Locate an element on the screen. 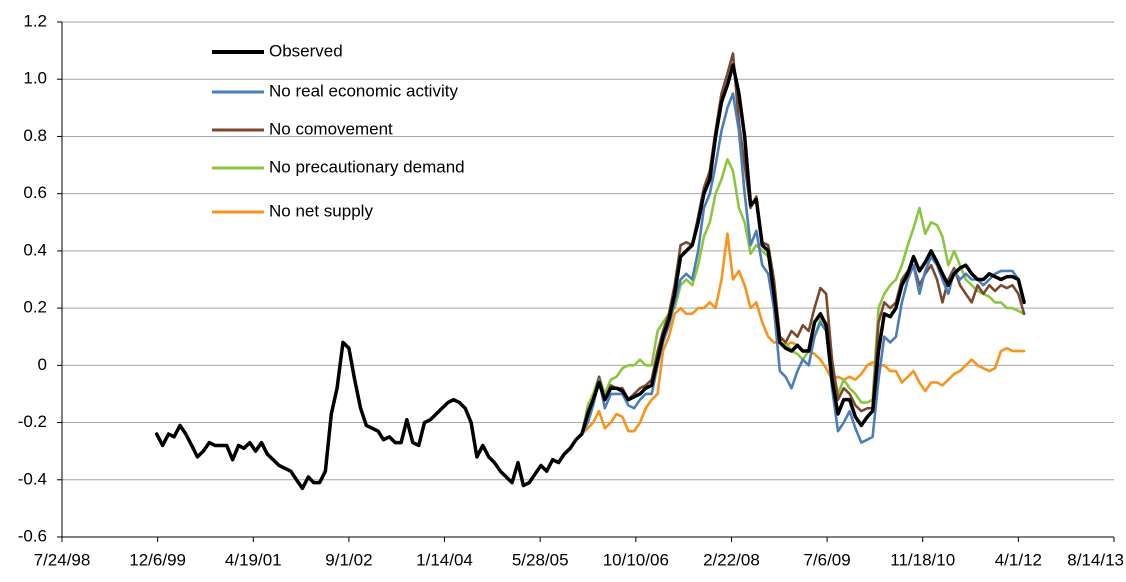 The width and height of the screenshot is (1126, 582). series-line is located at coordinates (803, 334).